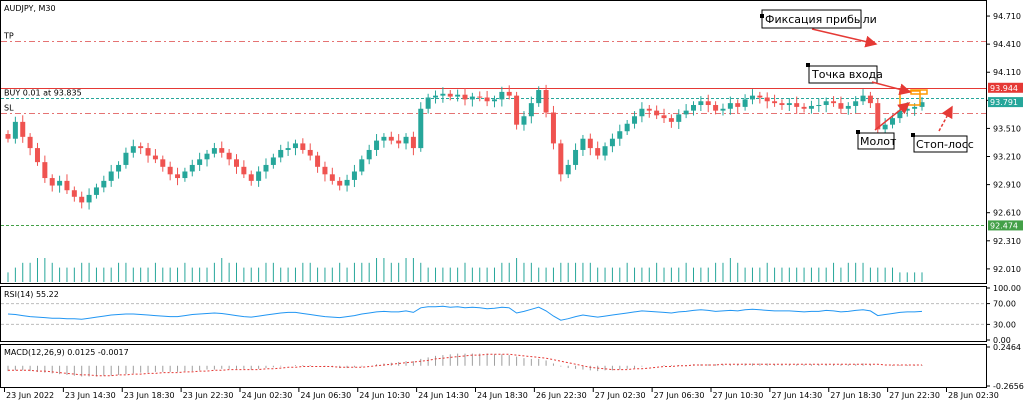 This screenshot has height=402, width=1024. What do you see at coordinates (443, 395) in the screenshot?
I see `time-tick-label: 24 Jun 14:30` at bounding box center [443, 395].